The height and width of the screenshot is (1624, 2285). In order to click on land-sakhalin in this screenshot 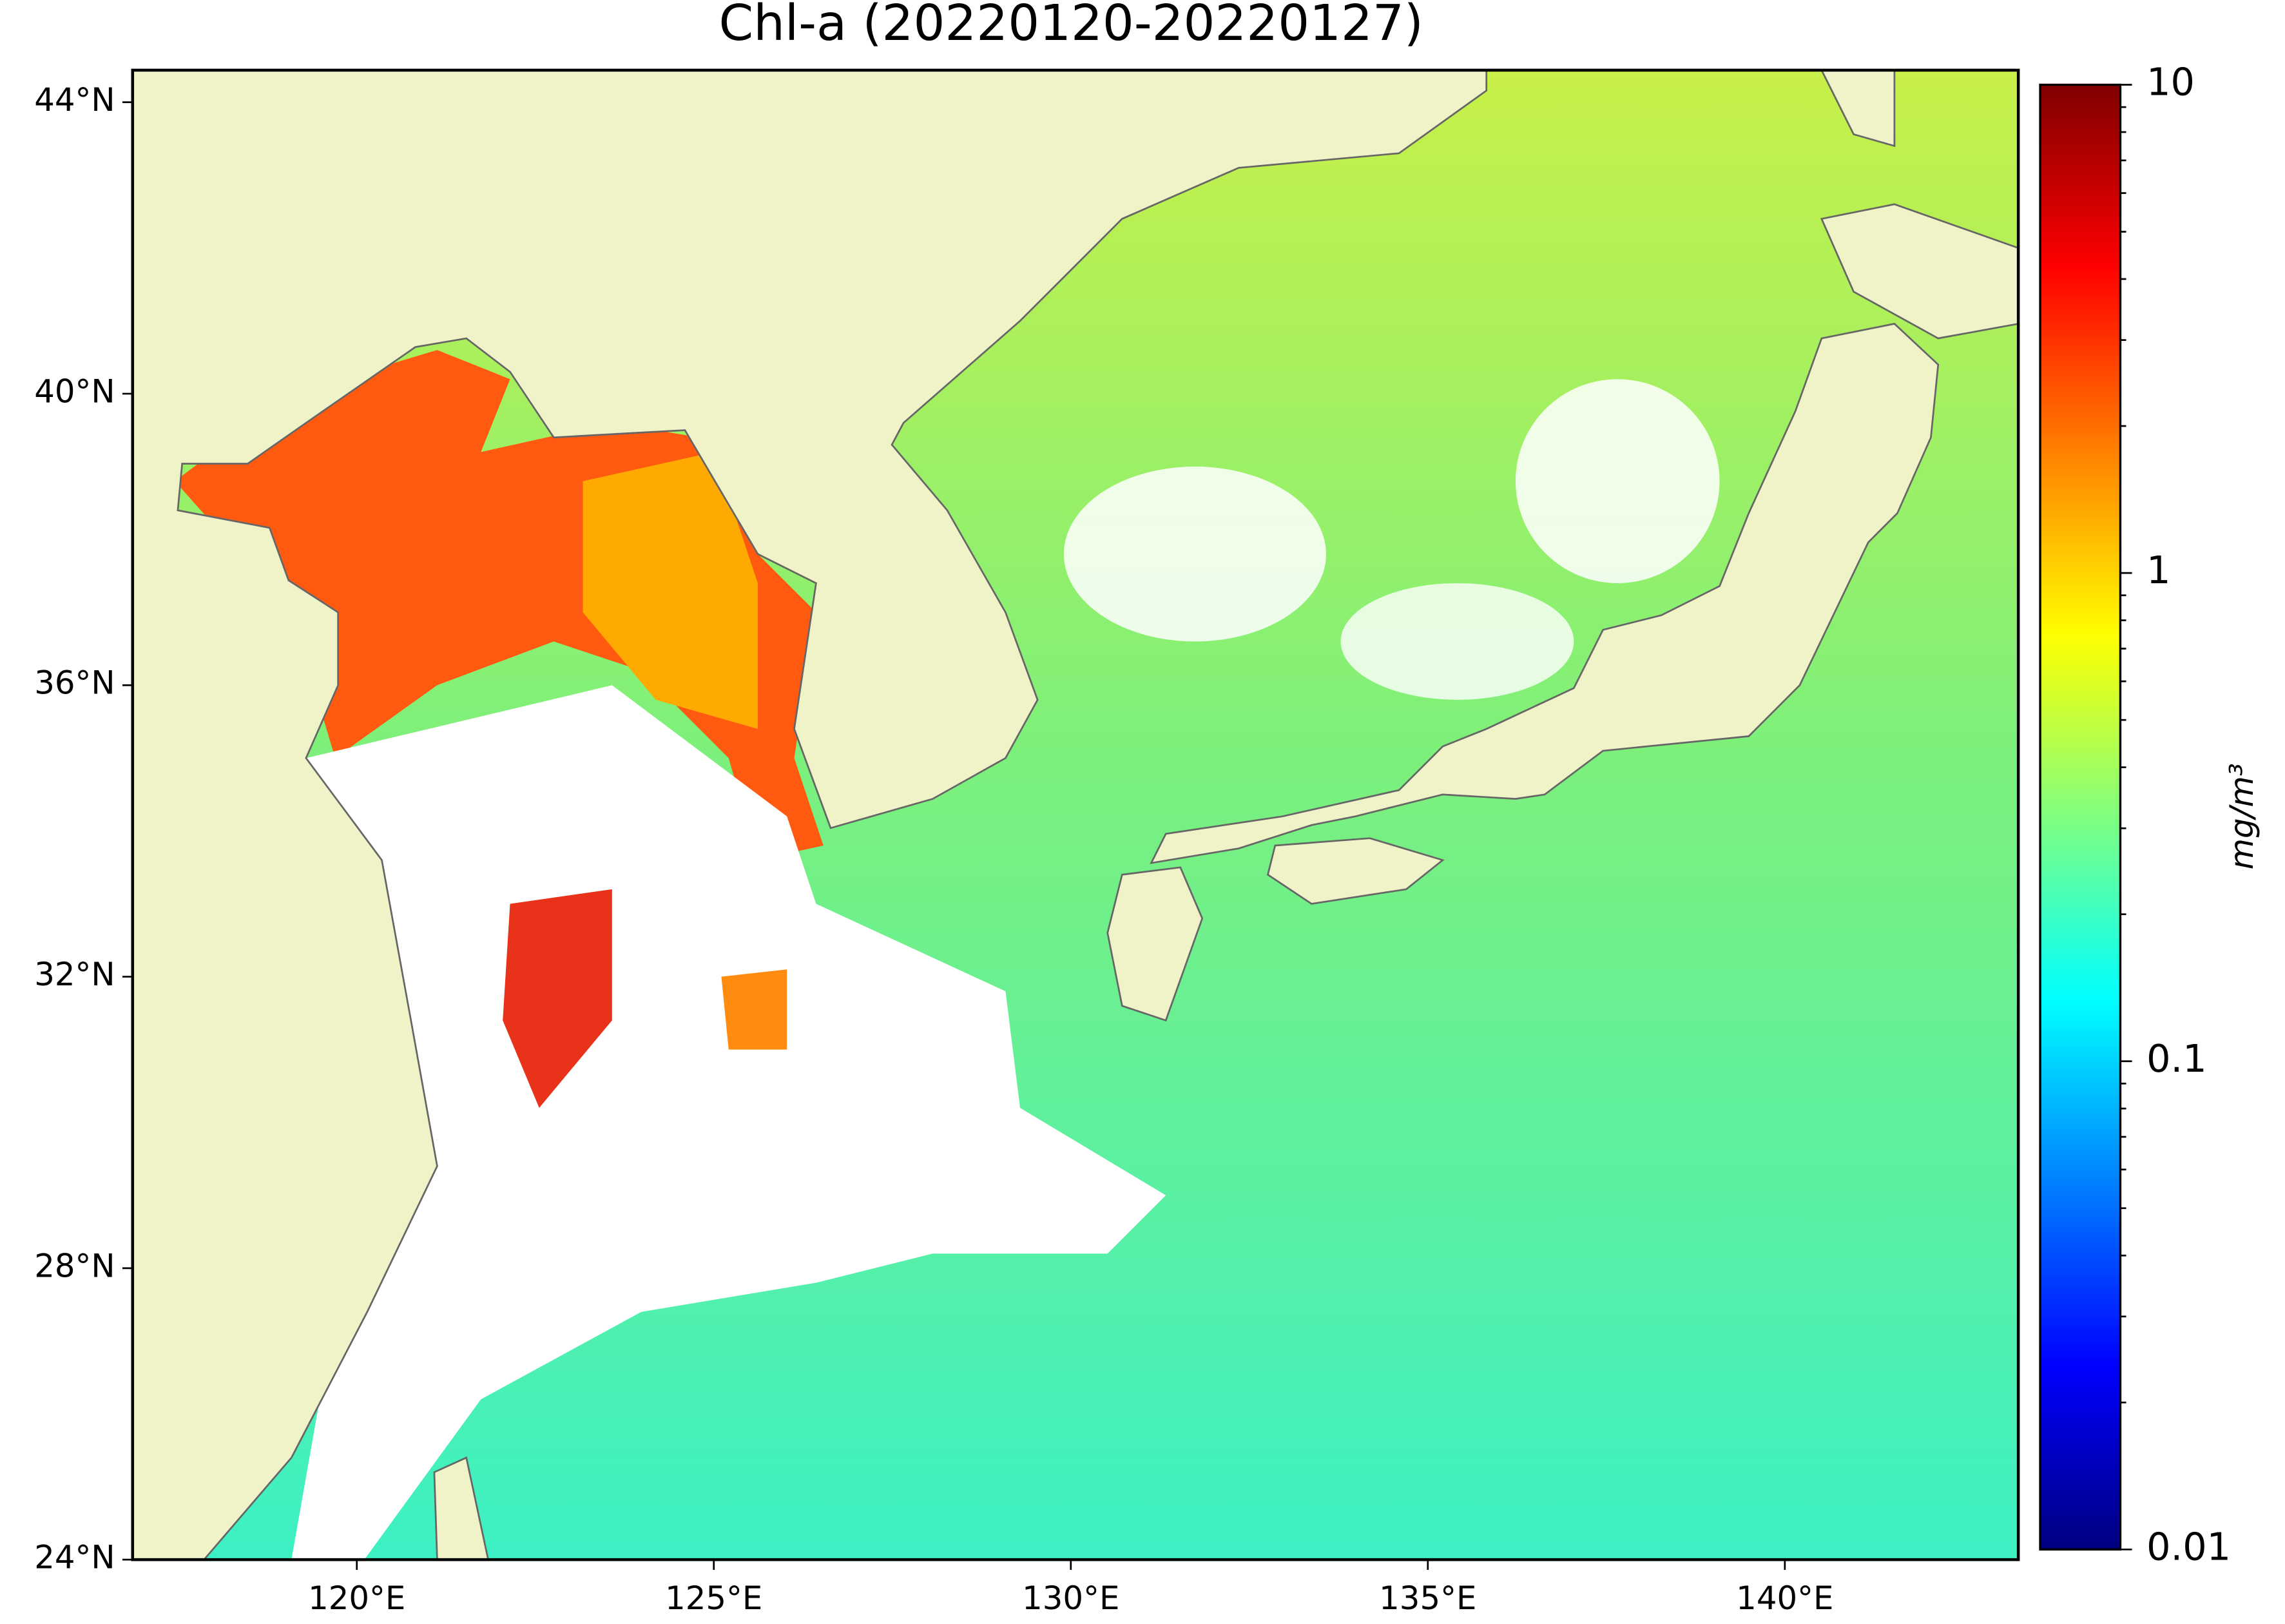, I will do `click(1858, 109)`.